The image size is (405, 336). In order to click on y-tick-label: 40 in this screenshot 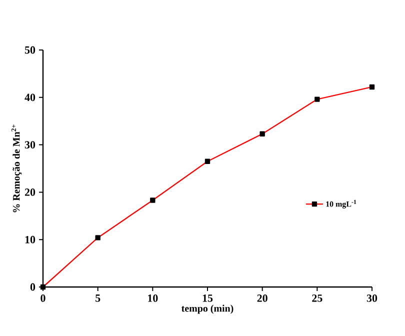, I will do `click(30, 98)`.